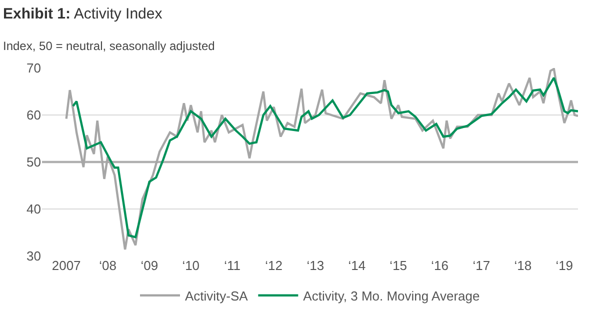 The image size is (600, 322). Describe the element at coordinates (439, 265) in the screenshot. I see `x-tick-label: ‘16` at that location.